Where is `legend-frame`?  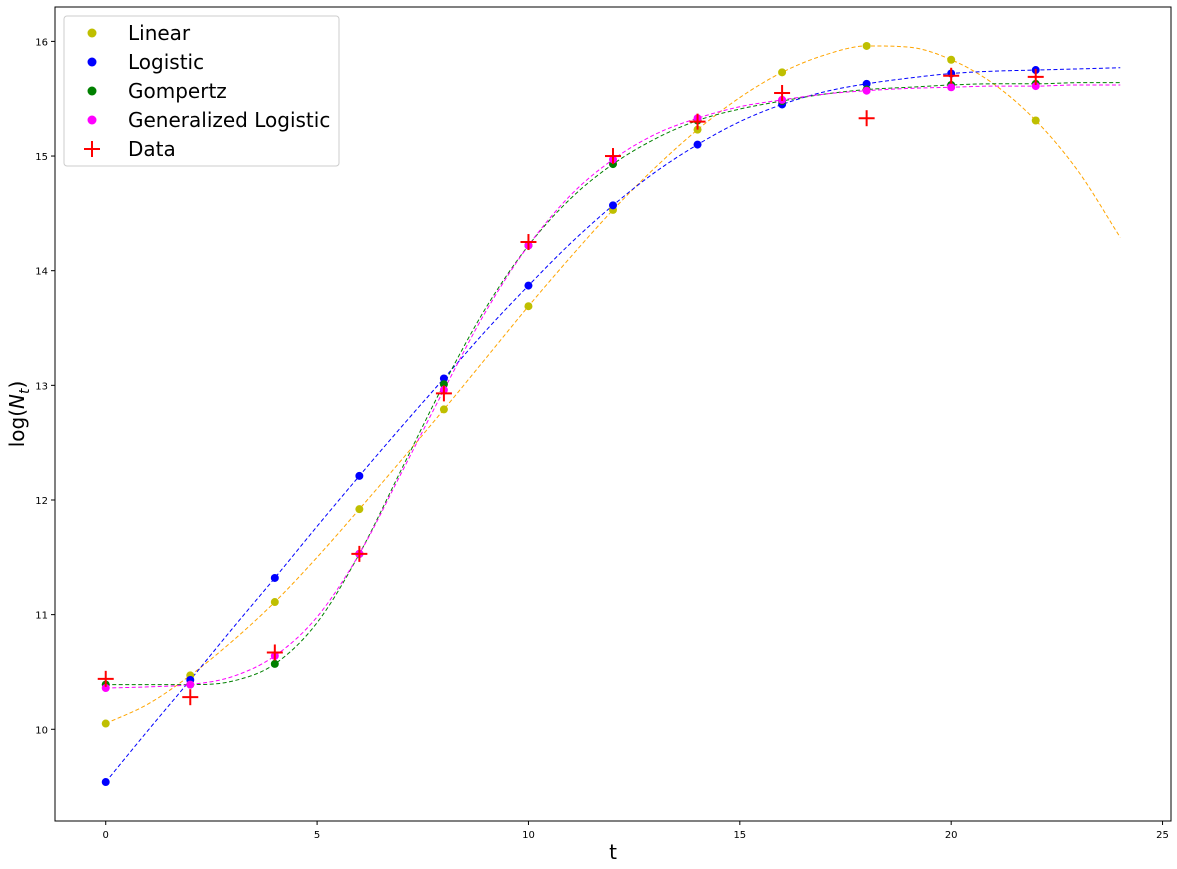
legend-frame is located at coordinates (201, 91).